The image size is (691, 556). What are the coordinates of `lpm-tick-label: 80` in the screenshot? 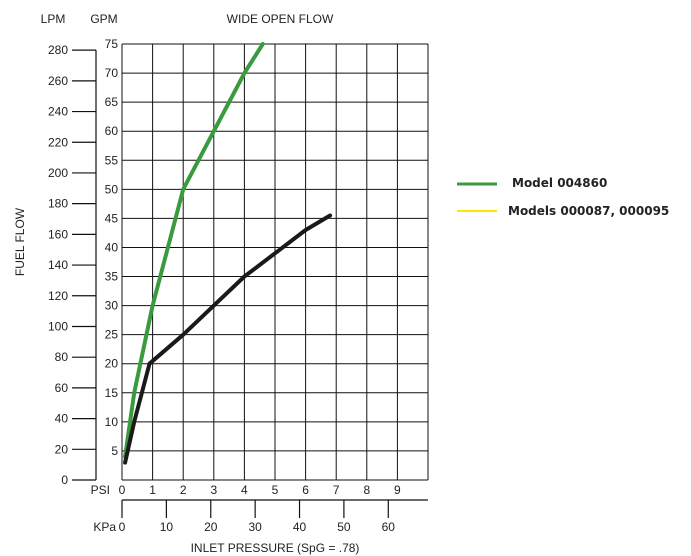 It's located at (62, 357).